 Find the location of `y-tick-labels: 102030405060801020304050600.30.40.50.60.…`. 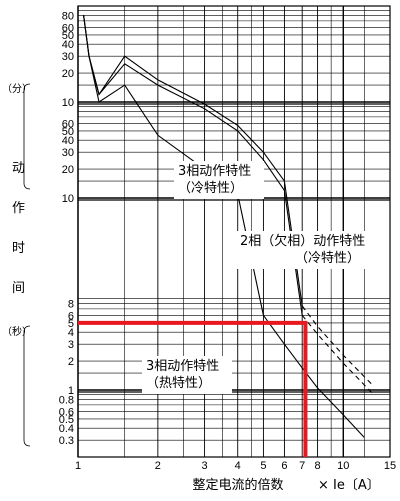

y-tick-labels: 102030405060801020304050600.30.40.50.60.… is located at coordinates (66, 228).